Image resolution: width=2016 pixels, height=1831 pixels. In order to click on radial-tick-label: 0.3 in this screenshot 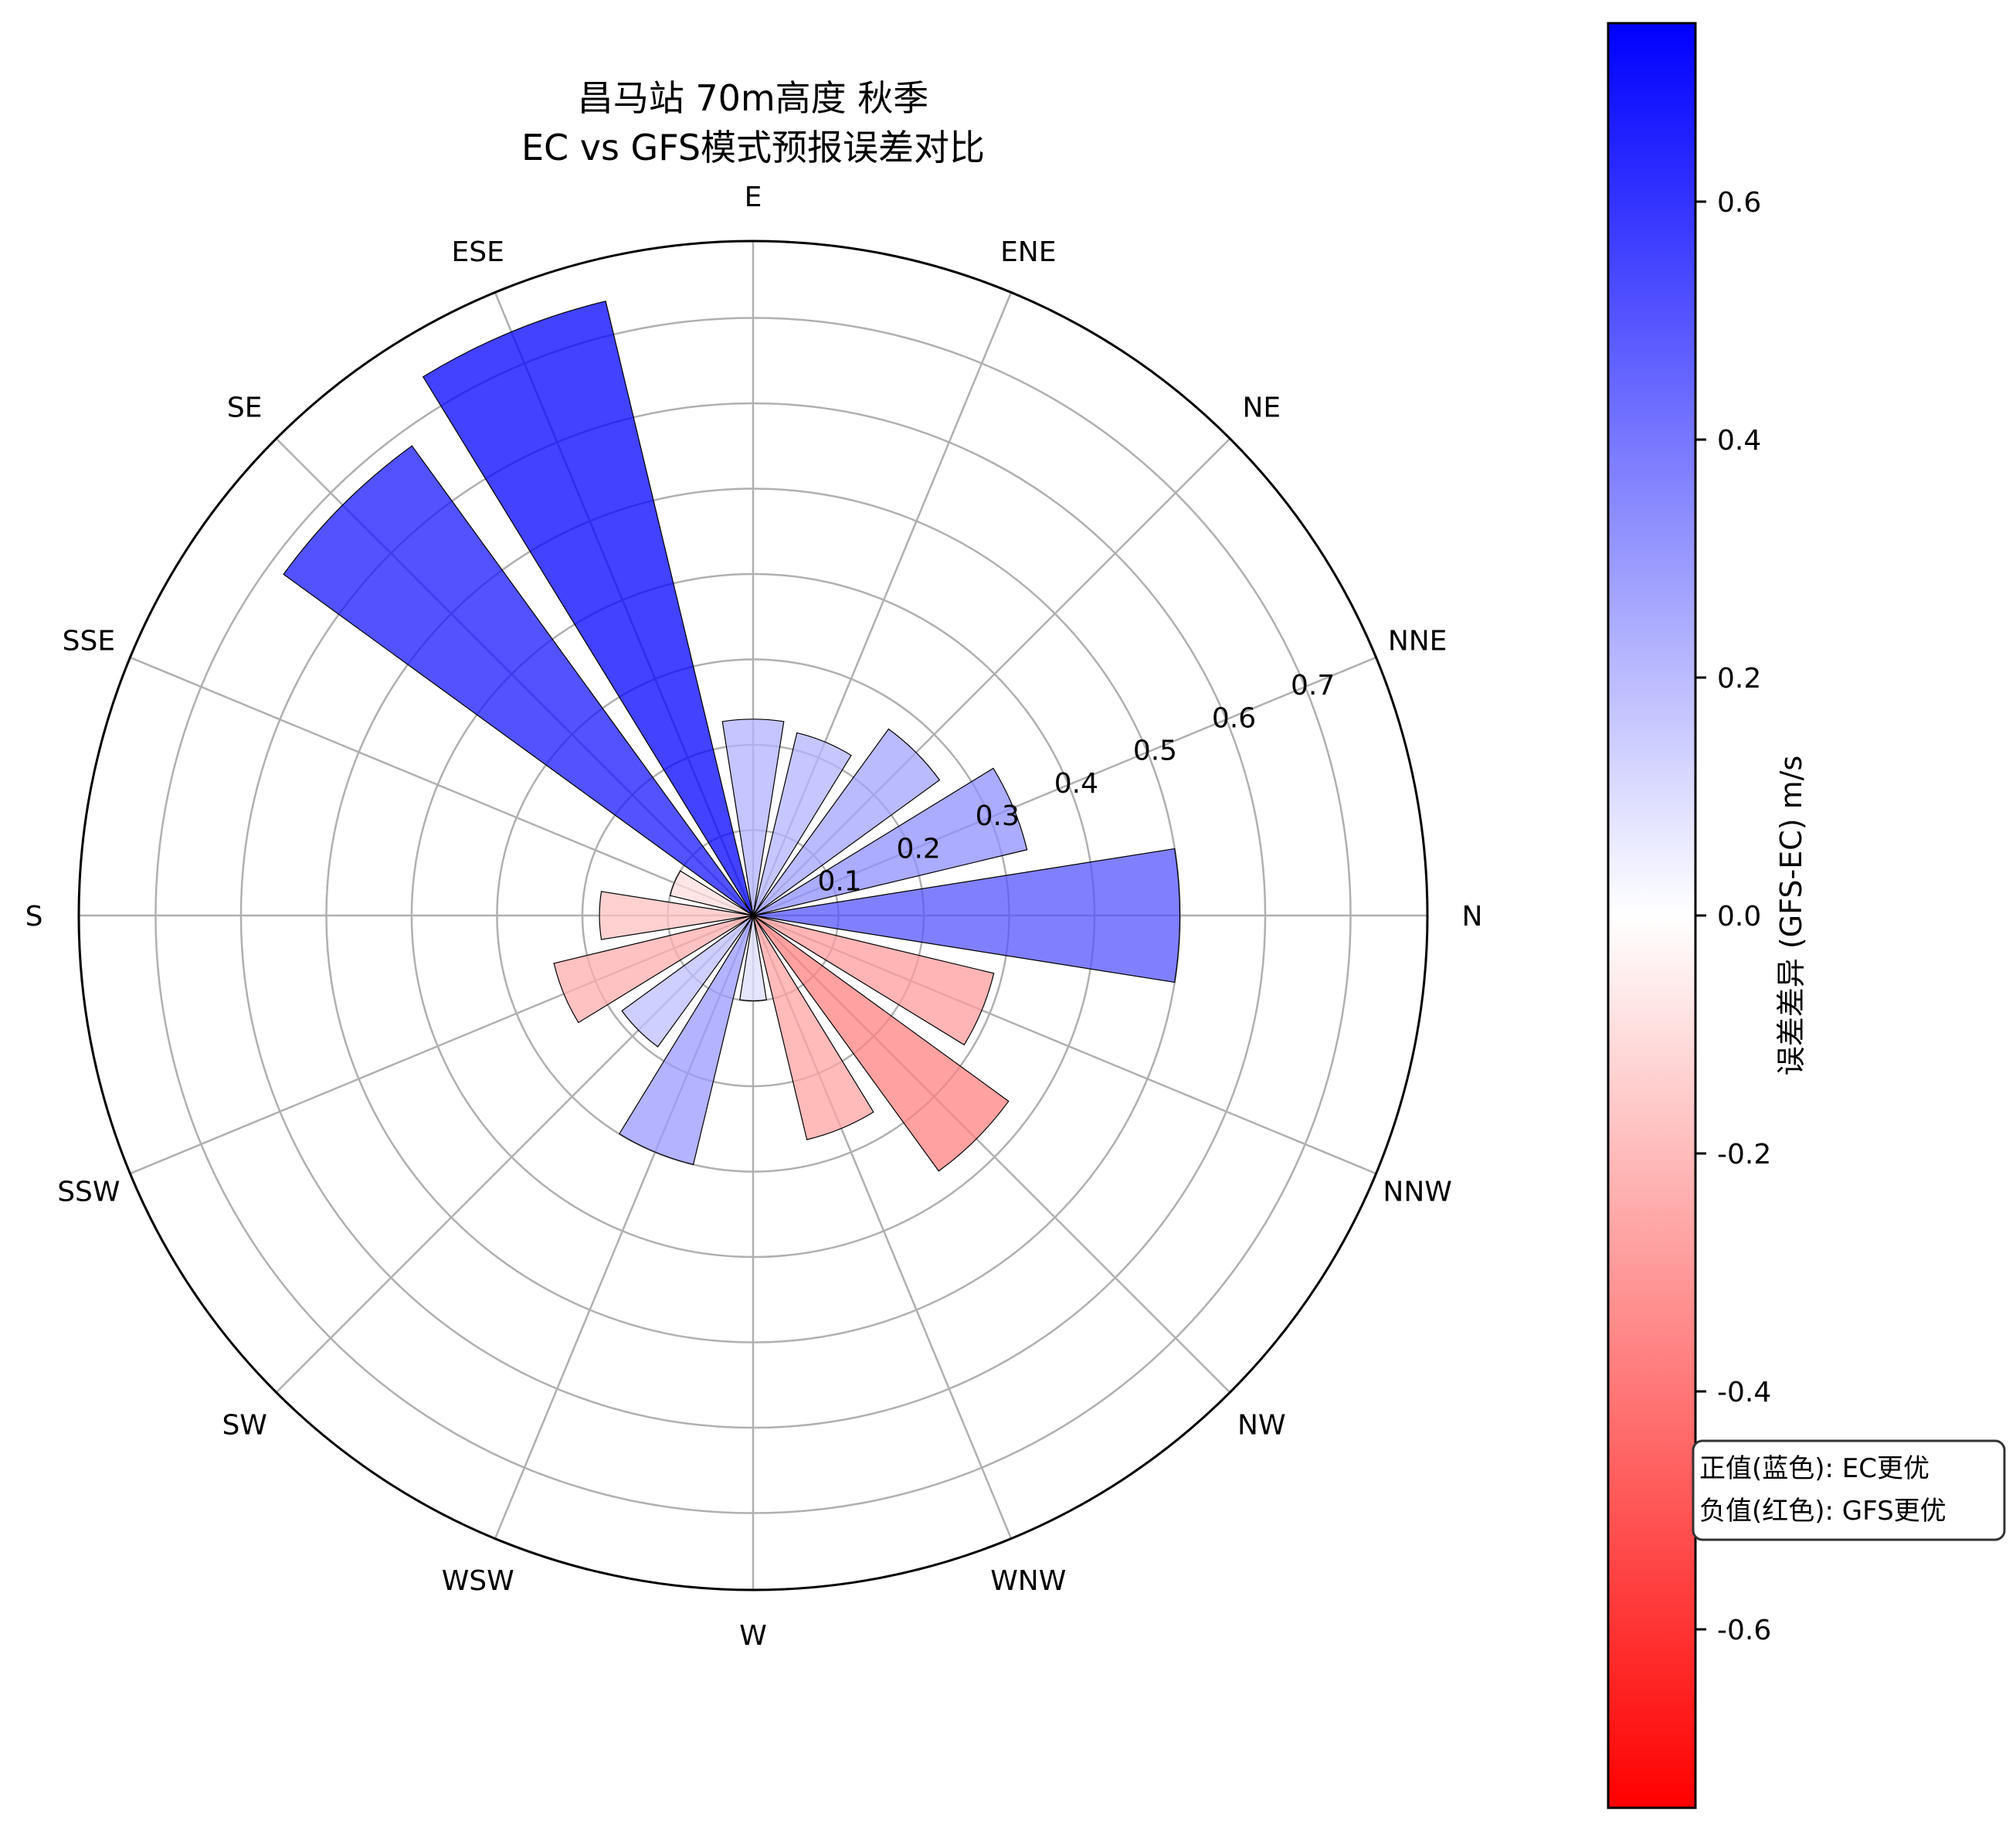, I will do `click(998, 816)`.